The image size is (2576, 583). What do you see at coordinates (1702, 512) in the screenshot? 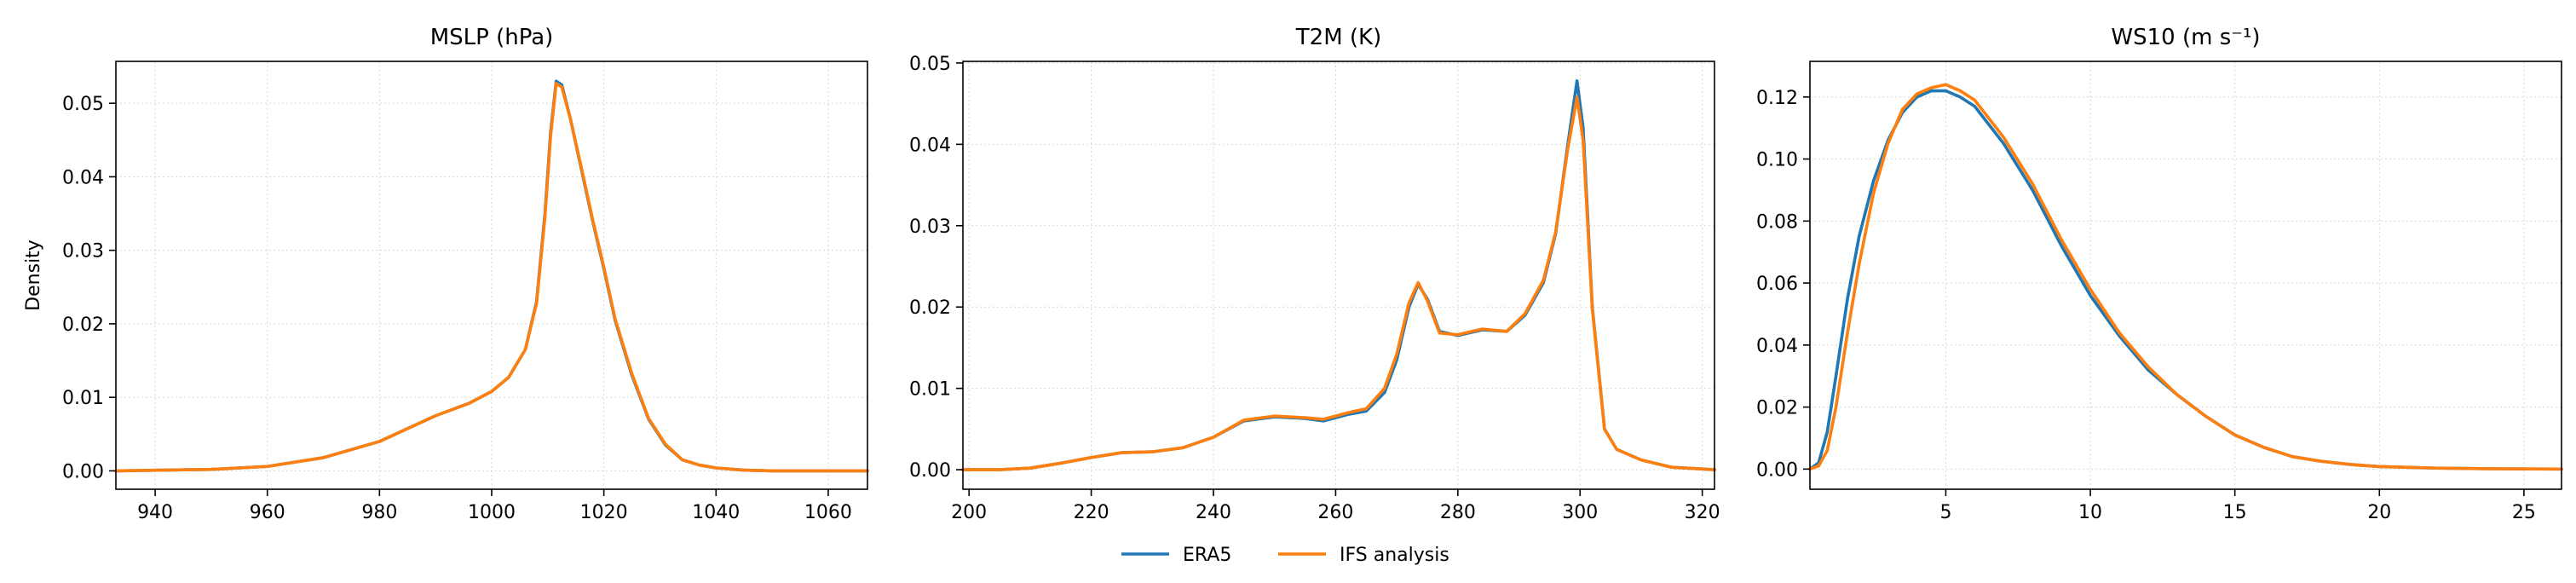
I see `x-tick-label: 320` at bounding box center [1702, 512].